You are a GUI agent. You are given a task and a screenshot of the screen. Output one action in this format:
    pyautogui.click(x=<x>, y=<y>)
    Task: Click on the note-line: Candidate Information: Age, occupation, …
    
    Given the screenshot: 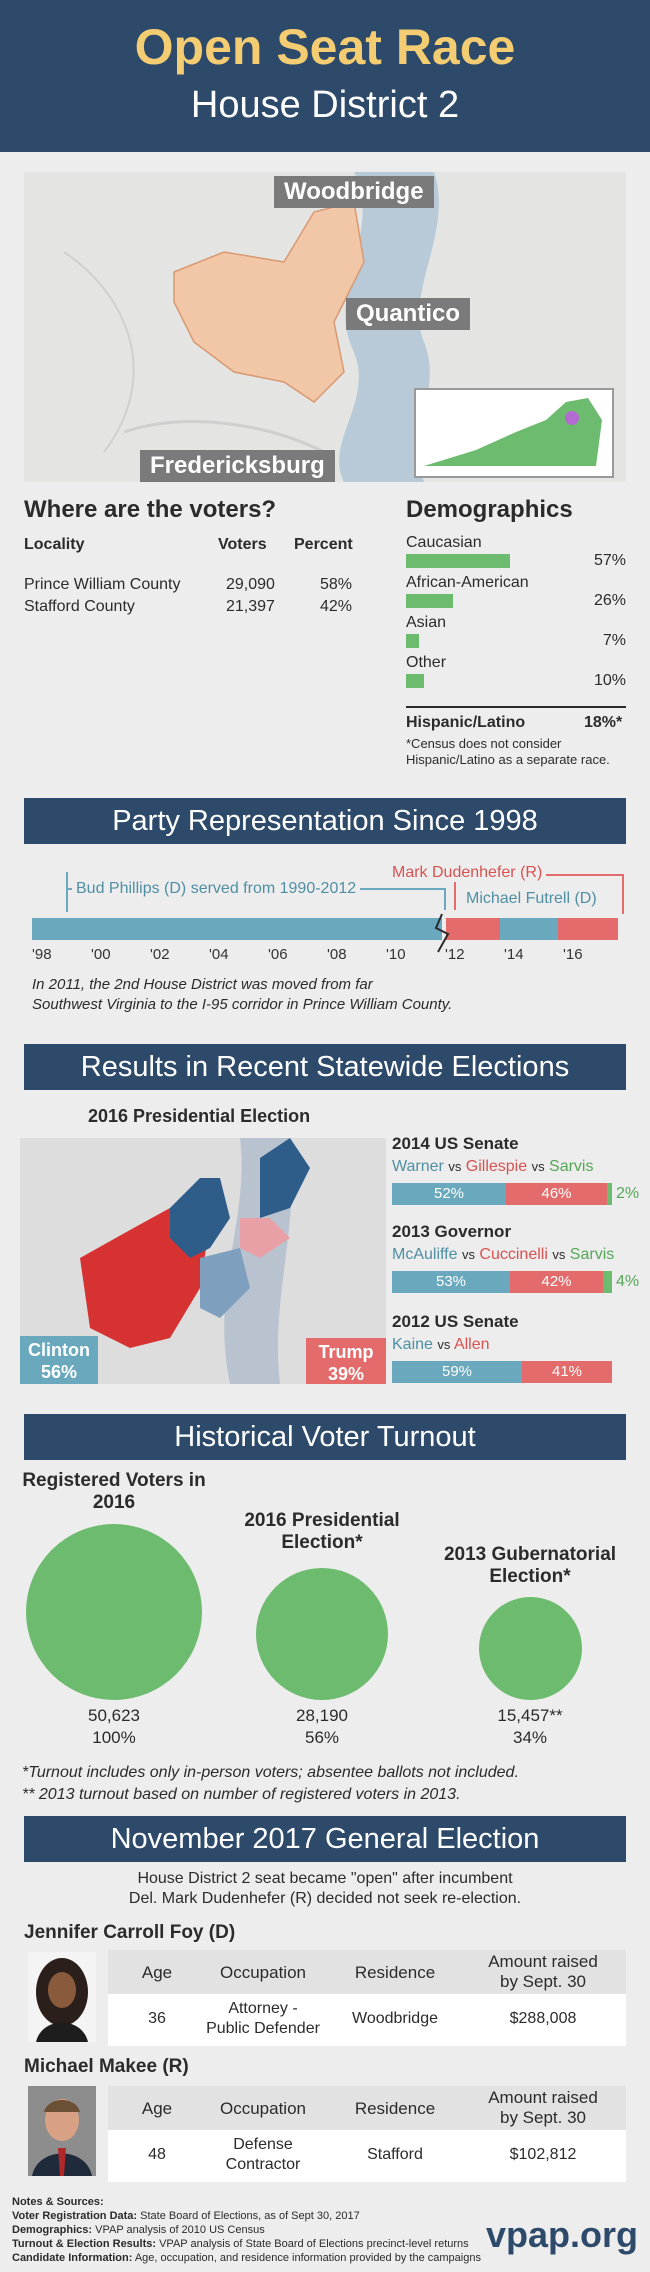 What is the action you would take?
    pyautogui.click(x=246, y=2258)
    